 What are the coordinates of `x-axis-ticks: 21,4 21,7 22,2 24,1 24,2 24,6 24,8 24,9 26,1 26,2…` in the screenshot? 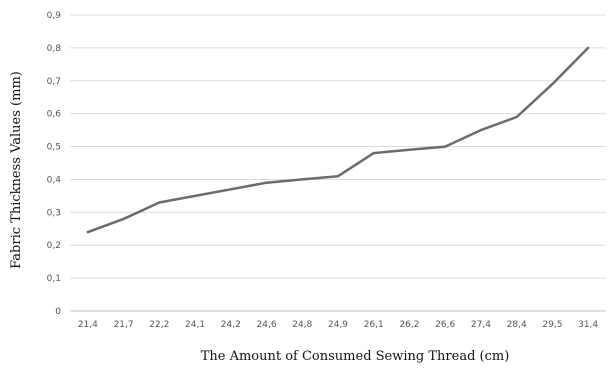 It's located at (338, 325).